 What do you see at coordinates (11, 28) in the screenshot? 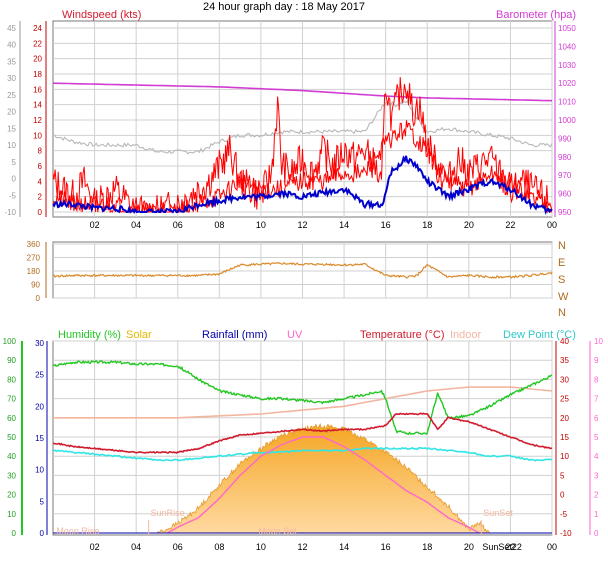
I see `grey-axis-tick: 45` at bounding box center [11, 28].